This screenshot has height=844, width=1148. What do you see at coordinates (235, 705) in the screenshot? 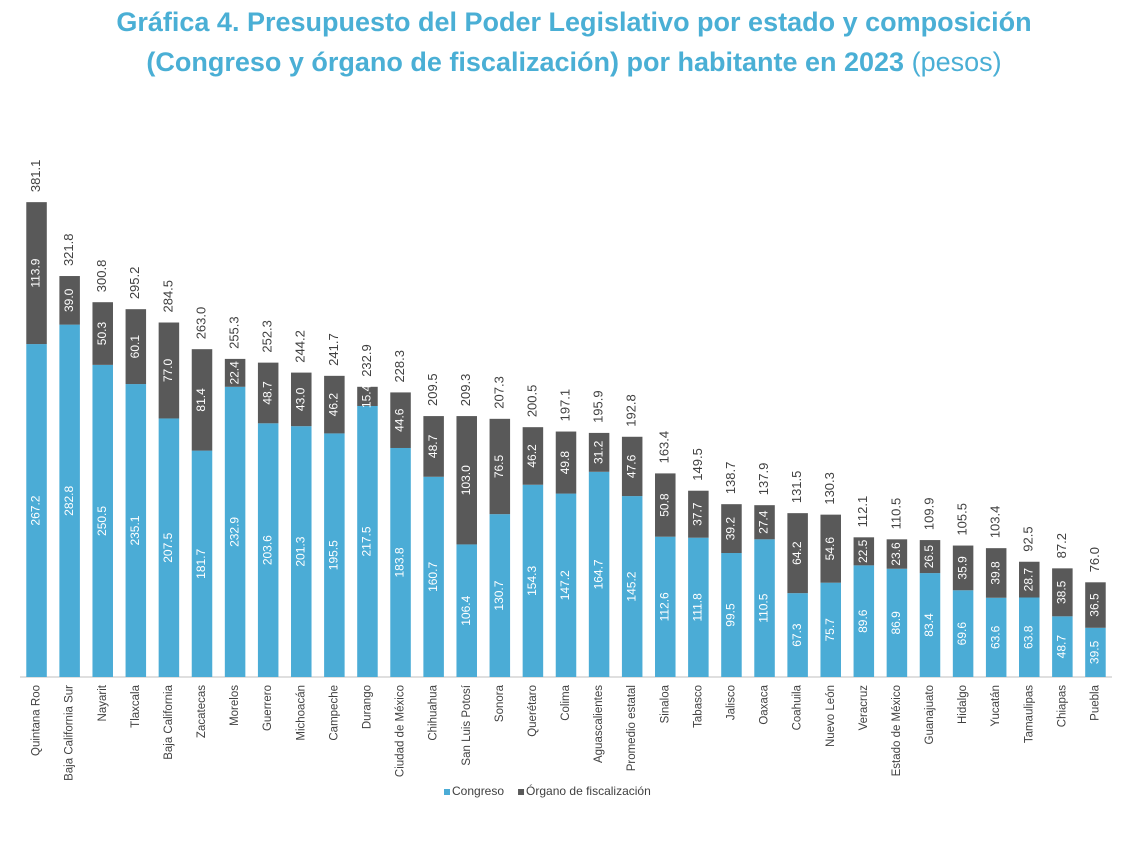
I see `x-tick-label: Morelos` at bounding box center [235, 705].